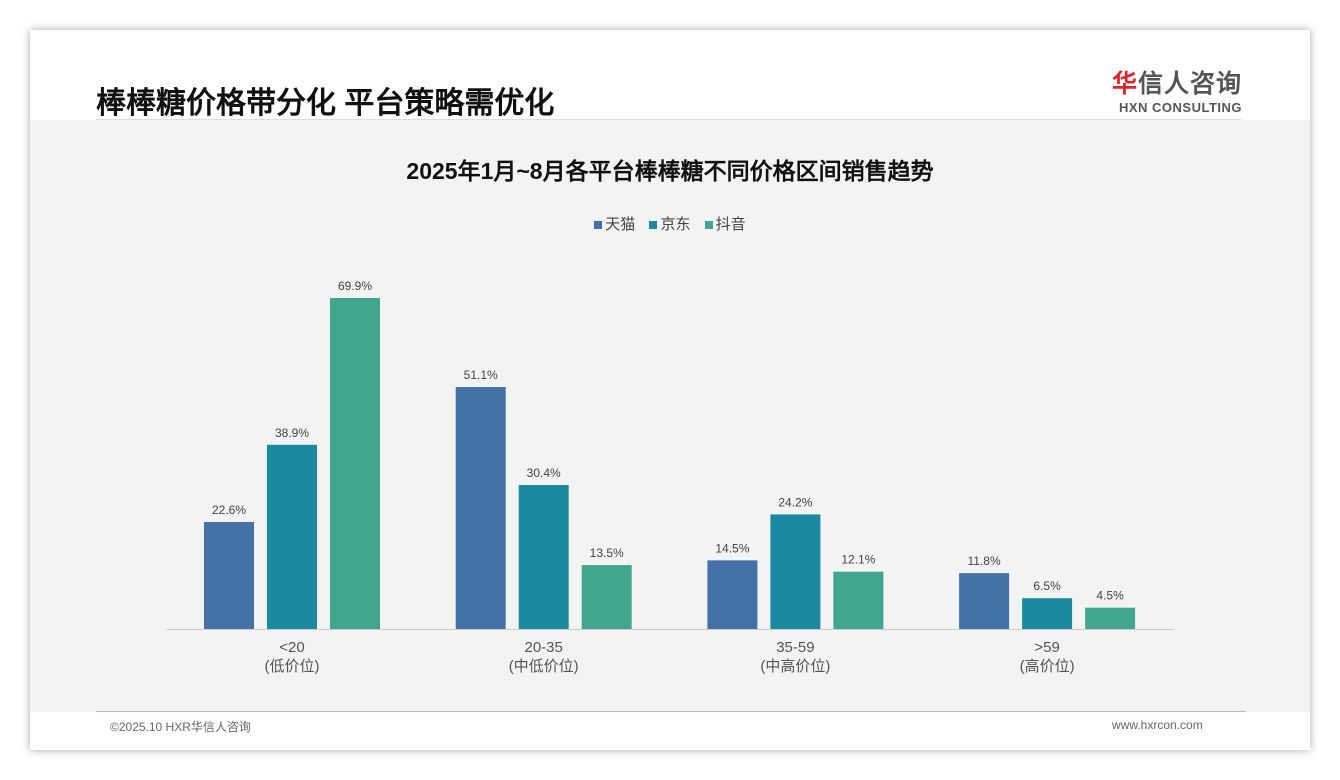 Image resolution: width=1340 pixels, height=780 pixels. I want to click on legend-item: 京东, so click(670, 224).